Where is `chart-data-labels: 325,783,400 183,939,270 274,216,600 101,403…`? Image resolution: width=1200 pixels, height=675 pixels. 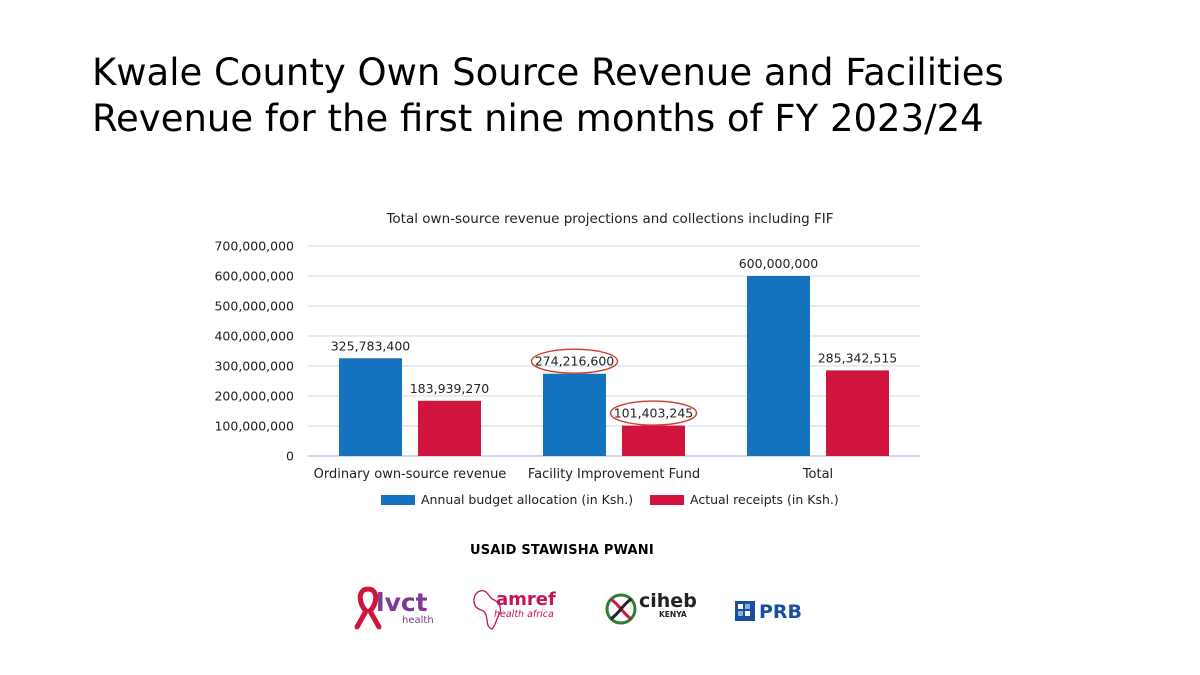 chart-data-labels: 325,783,400 183,939,270 274,216,600 101,403… is located at coordinates (614, 341).